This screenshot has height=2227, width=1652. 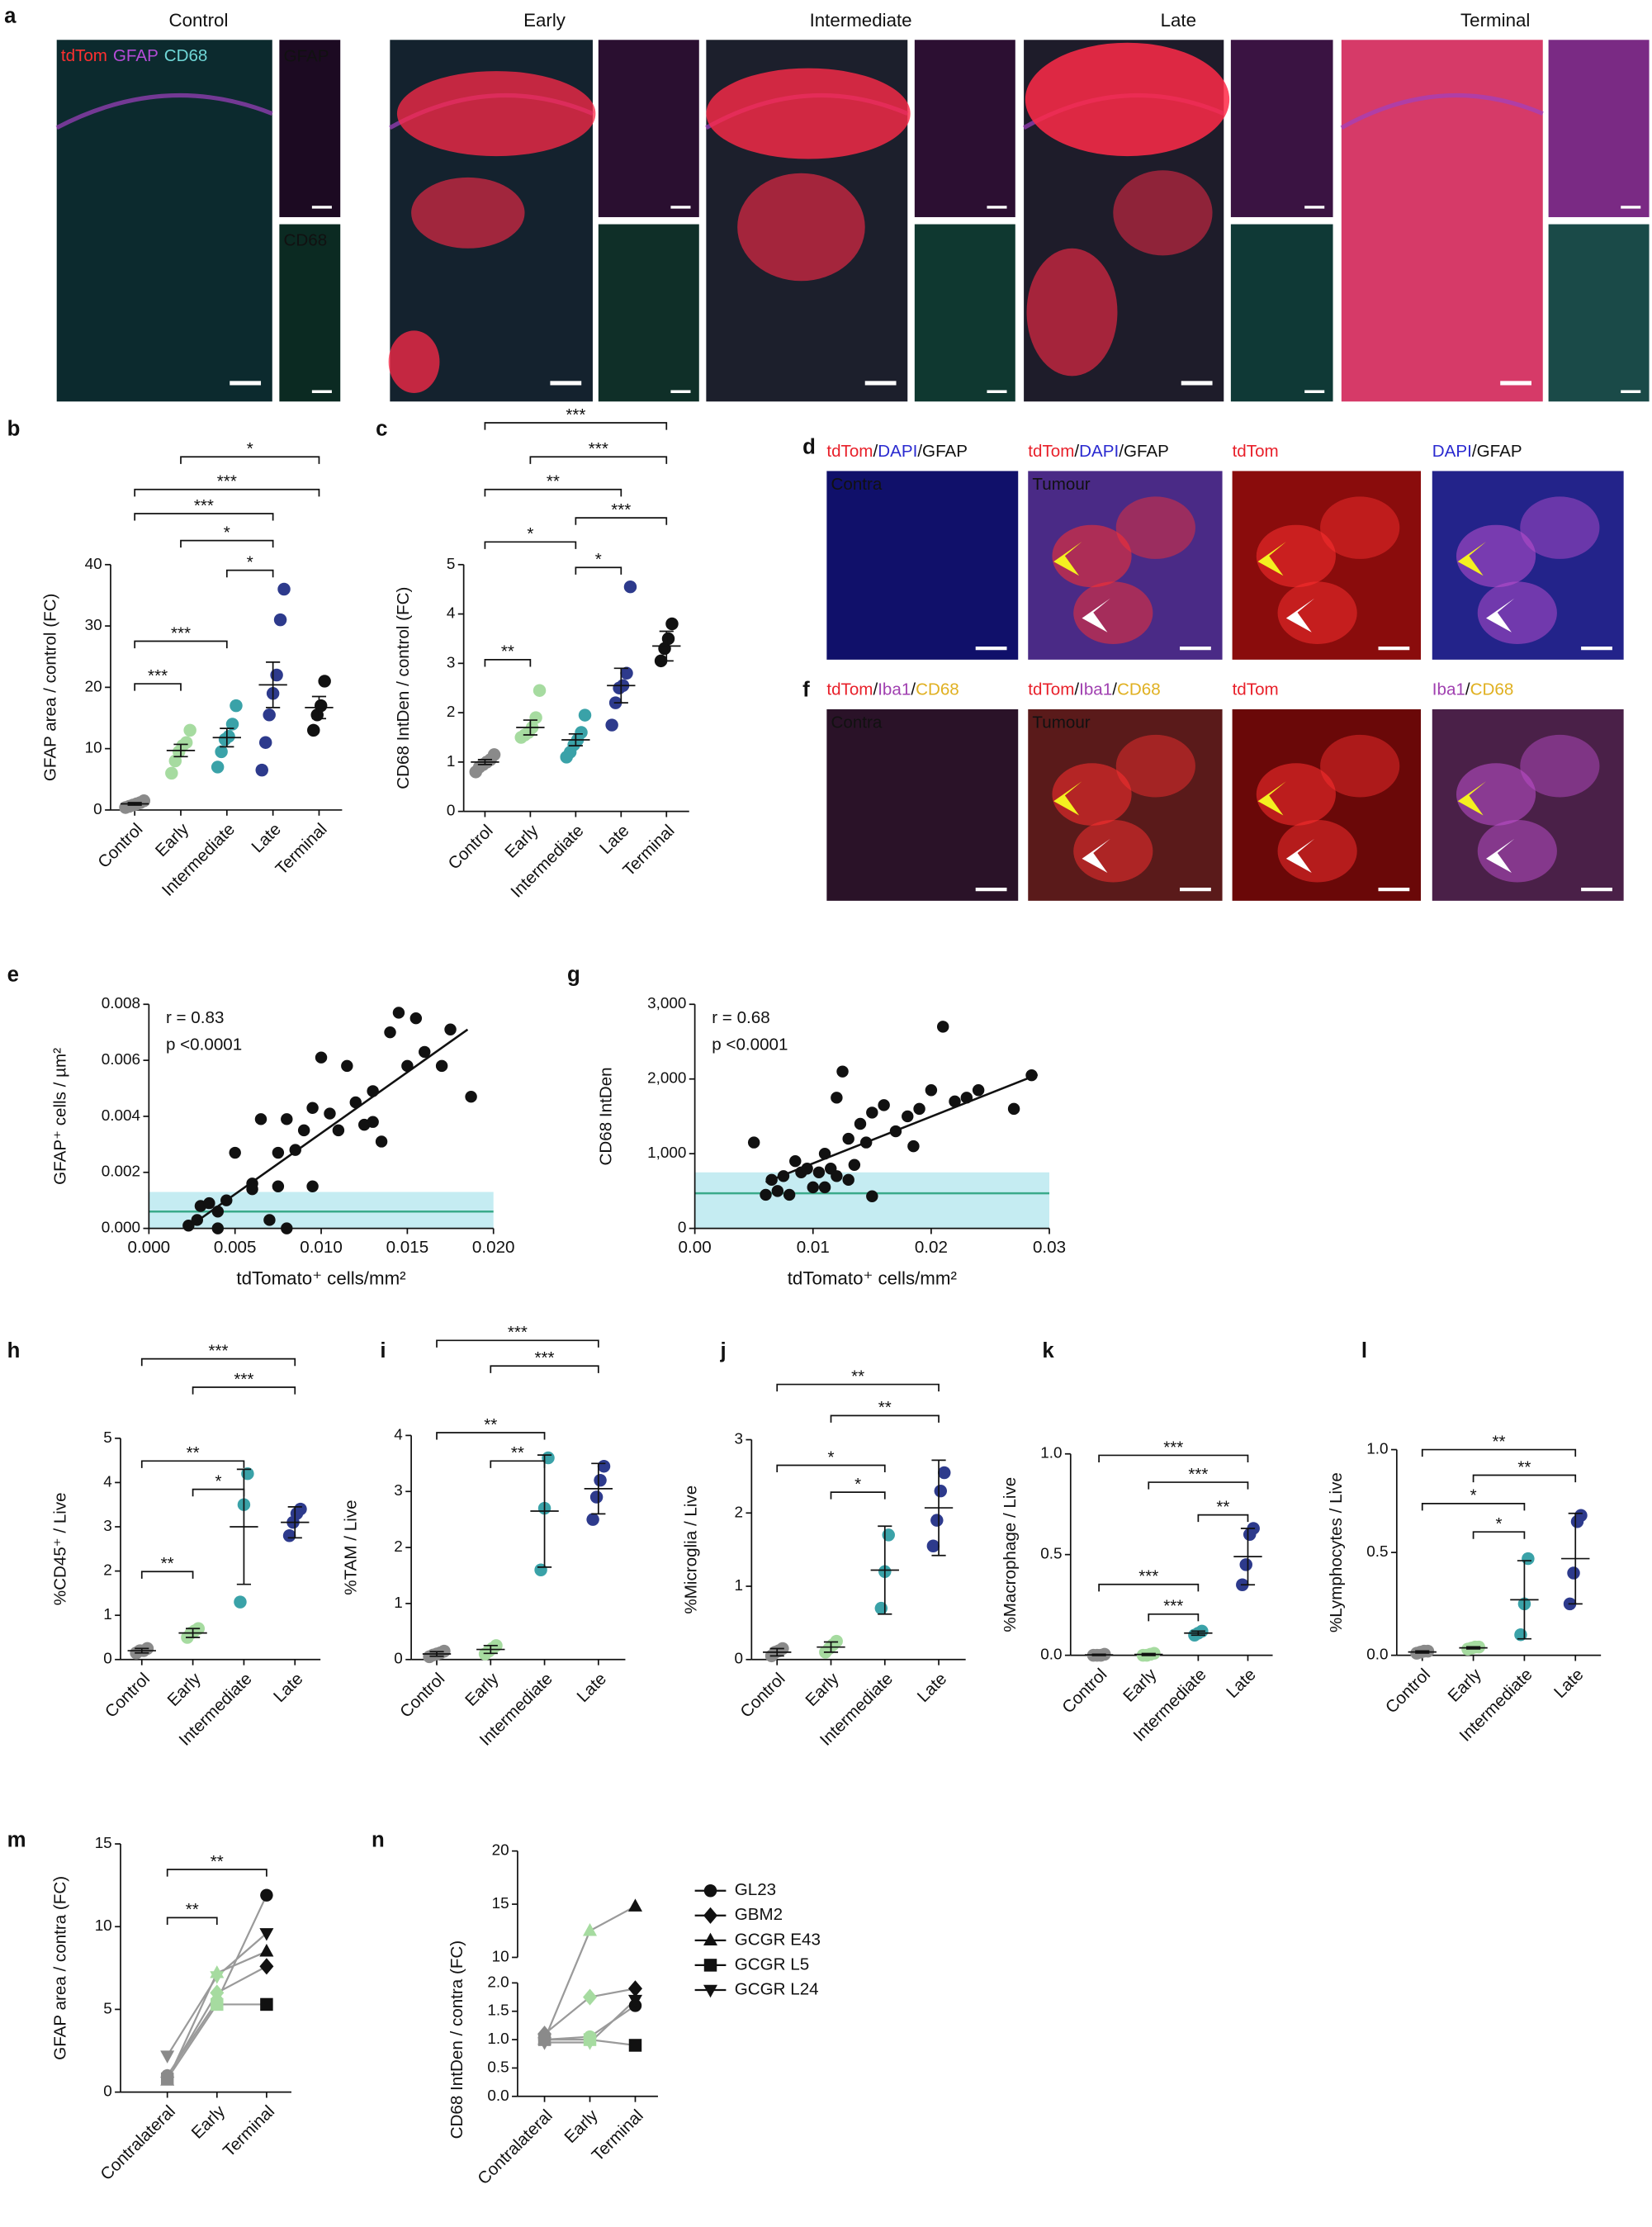 What do you see at coordinates (451, 761) in the screenshot?
I see `y-tick-label: 1` at bounding box center [451, 761].